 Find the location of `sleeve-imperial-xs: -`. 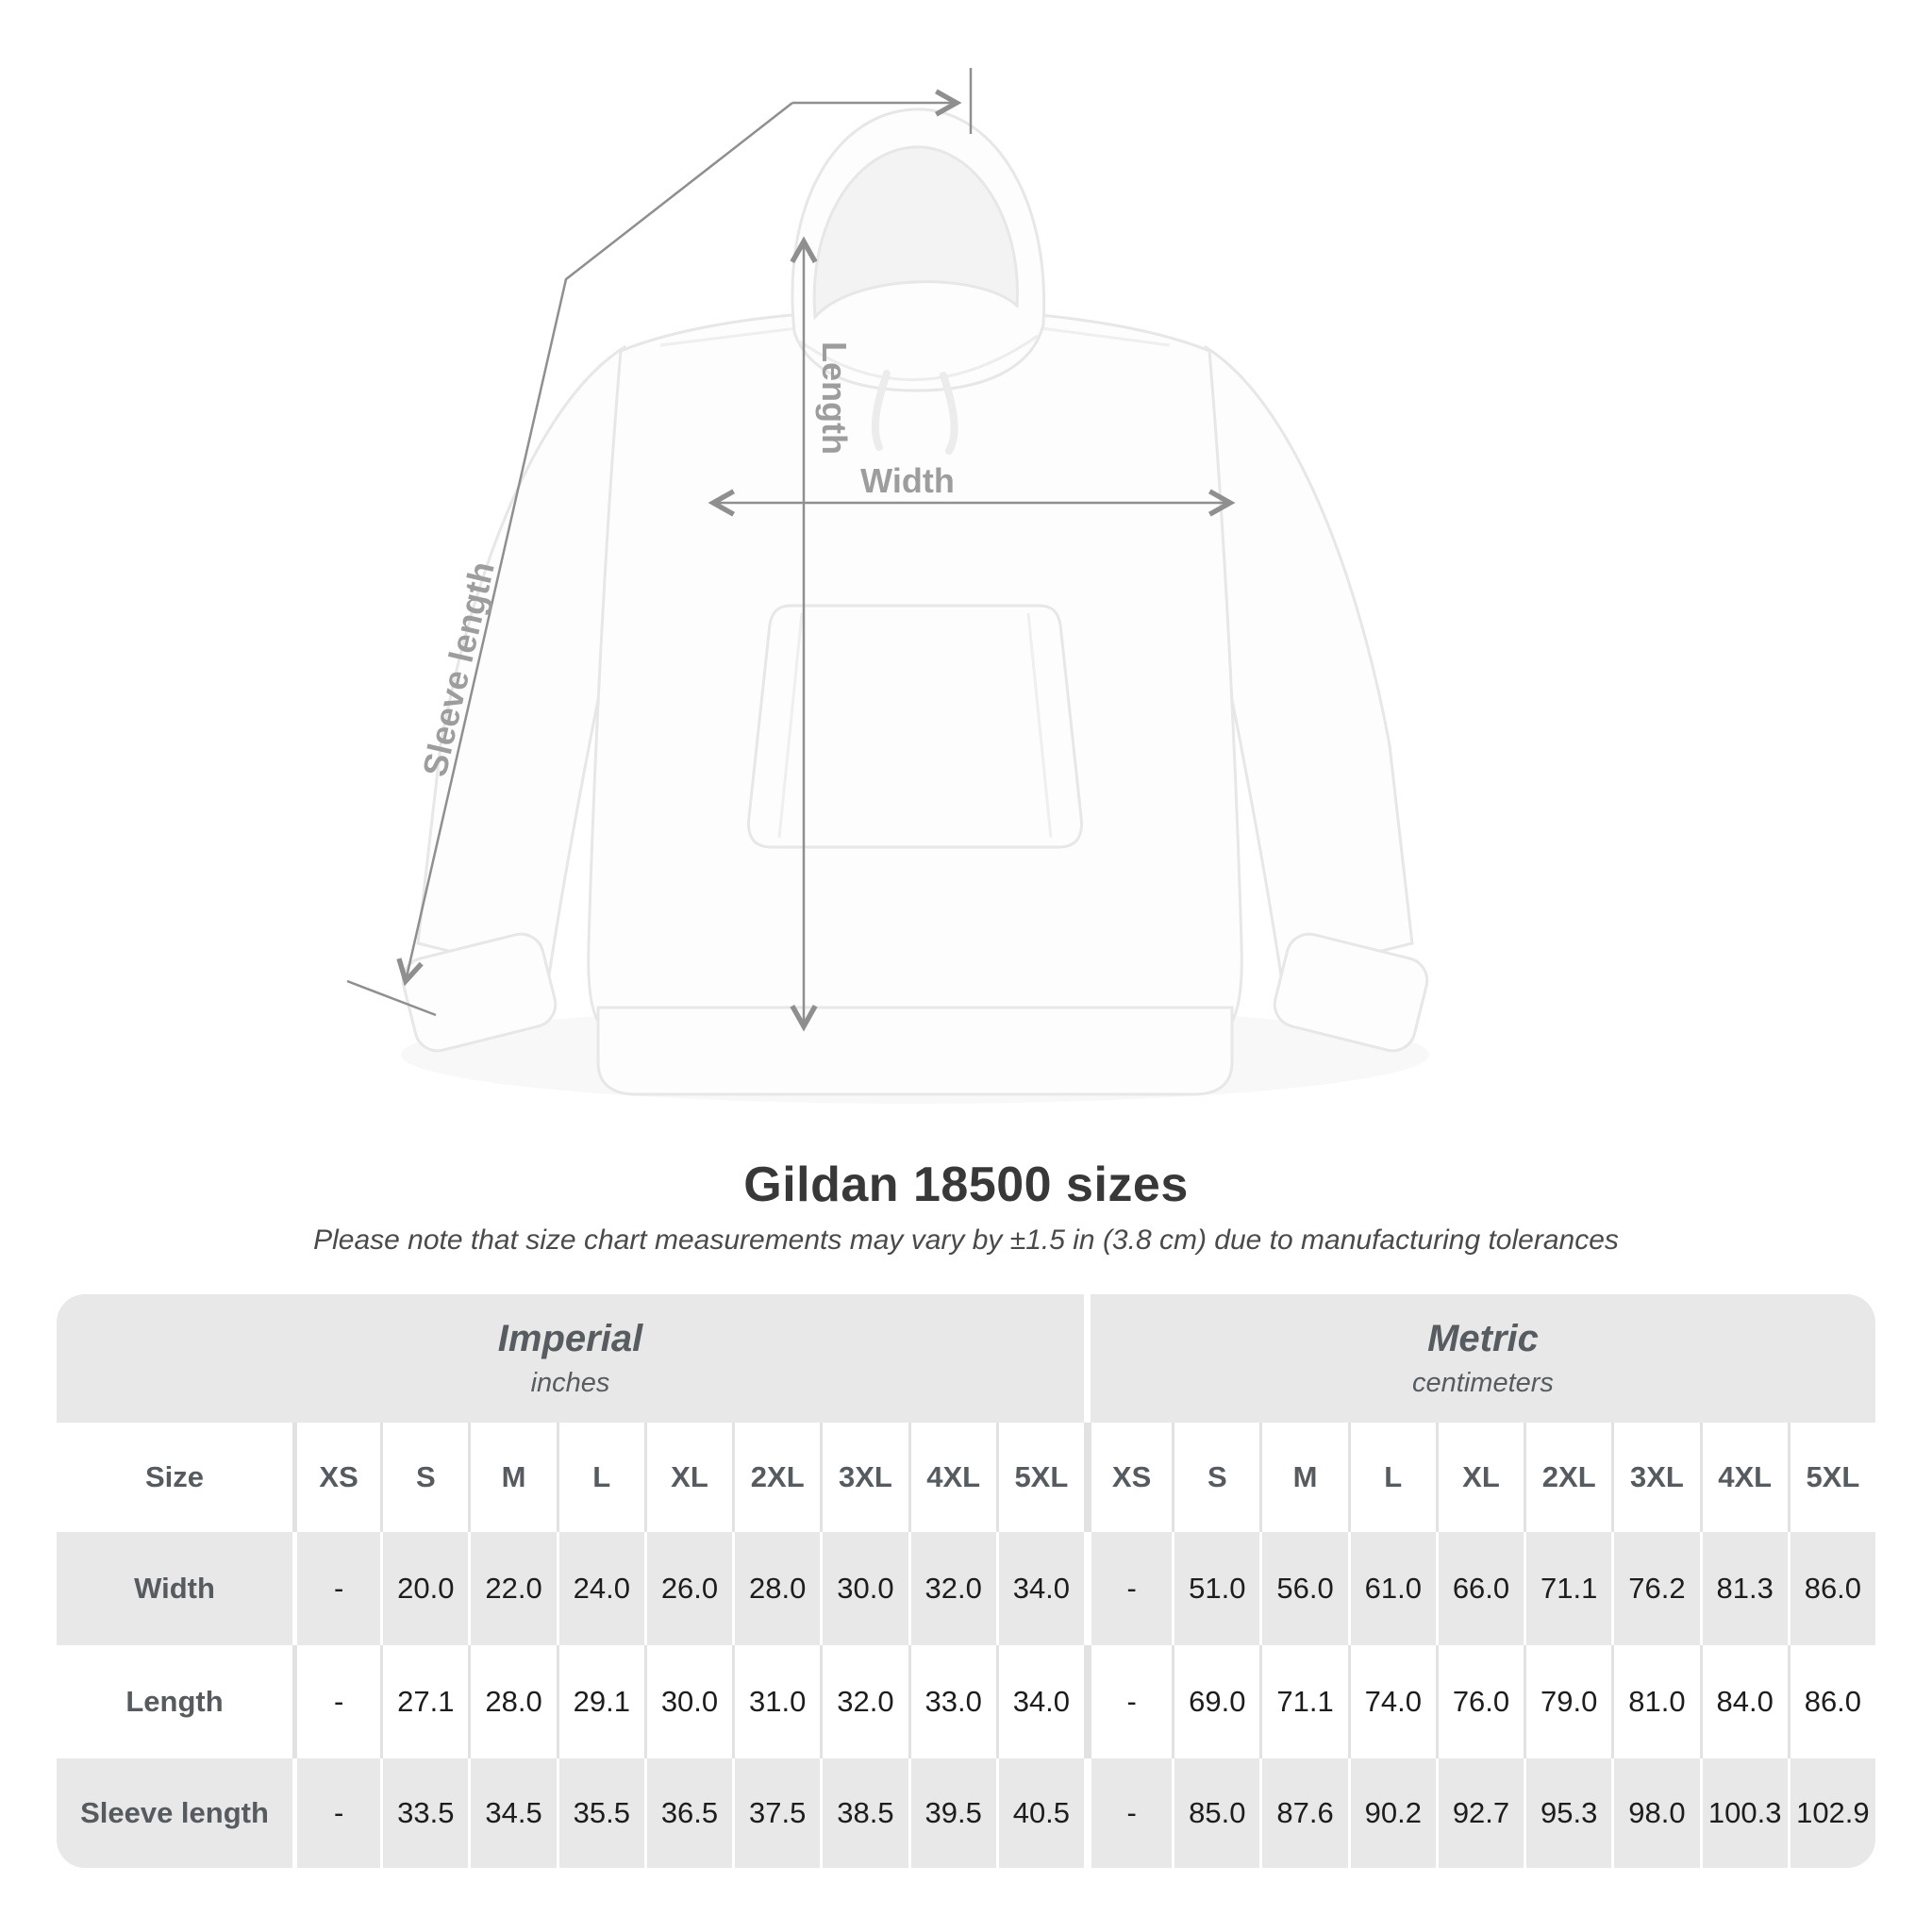

sleeve-imperial-xs: - is located at coordinates (336, 1813).